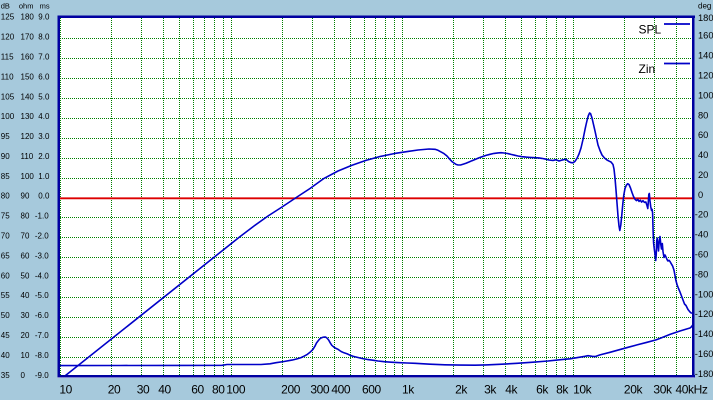 This screenshot has height=400, width=713. Describe the element at coordinates (44, 156) in the screenshot. I see `svg-text: 2.0` at that location.